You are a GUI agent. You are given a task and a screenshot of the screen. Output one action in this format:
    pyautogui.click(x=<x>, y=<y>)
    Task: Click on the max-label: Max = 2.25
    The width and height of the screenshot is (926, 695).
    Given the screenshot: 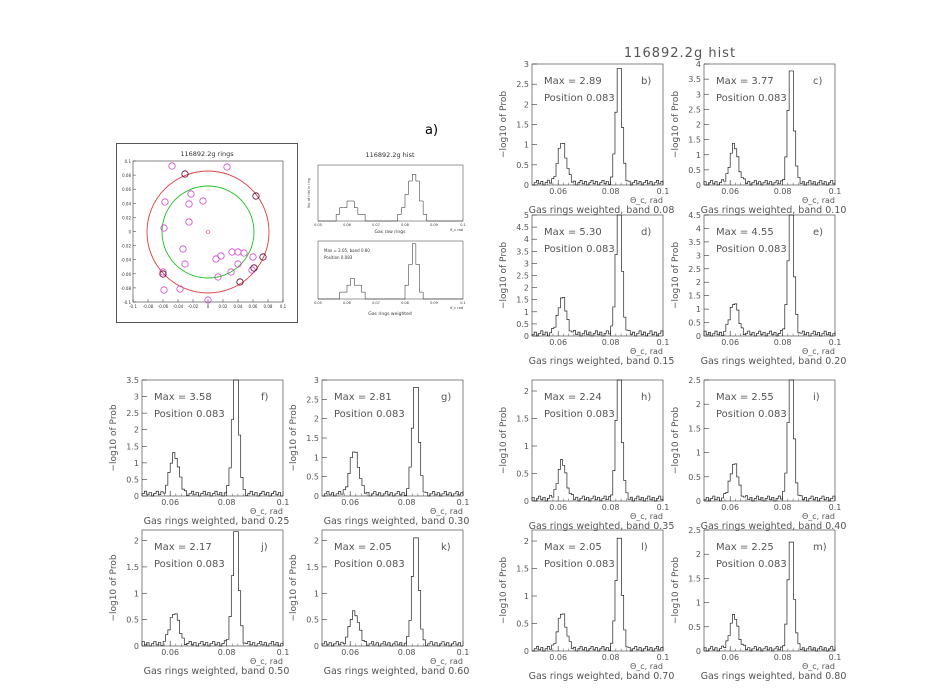 What is the action you would take?
    pyautogui.click(x=745, y=547)
    